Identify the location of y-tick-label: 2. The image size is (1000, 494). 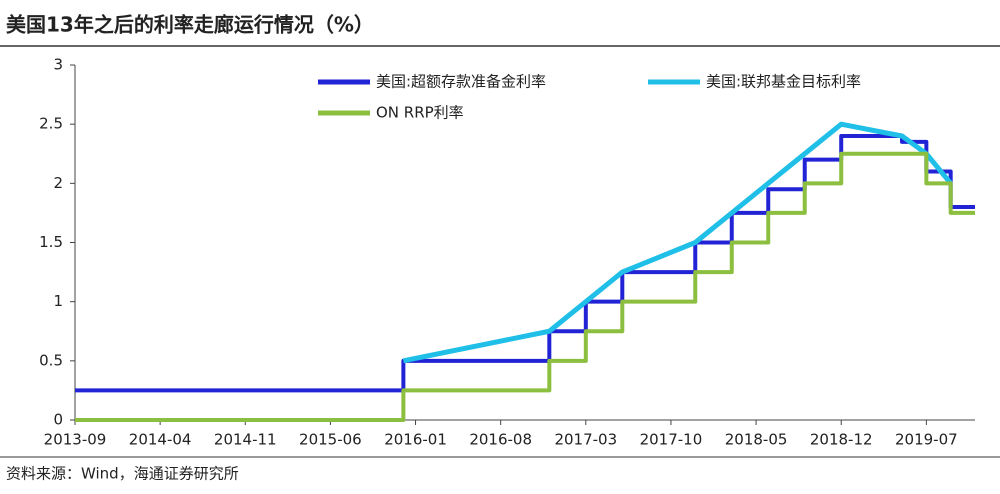
(58, 183).